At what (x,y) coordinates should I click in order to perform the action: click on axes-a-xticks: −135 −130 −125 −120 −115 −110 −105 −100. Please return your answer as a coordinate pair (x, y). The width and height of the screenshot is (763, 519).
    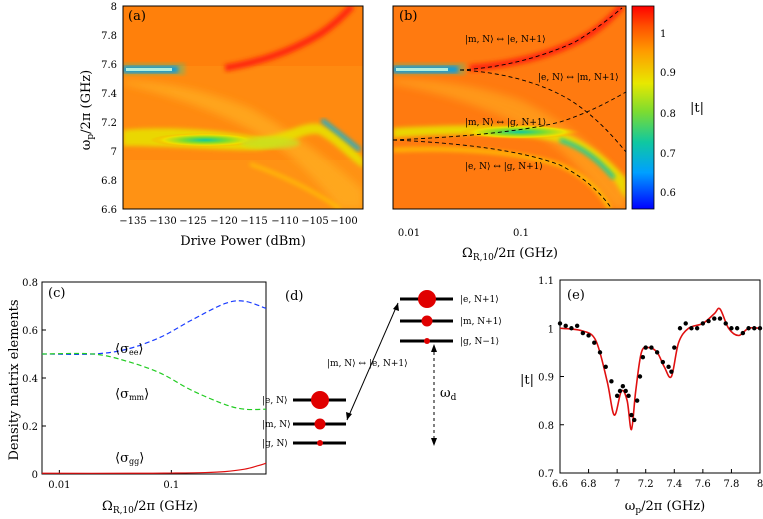
    Looking at the image, I should click on (238, 221).